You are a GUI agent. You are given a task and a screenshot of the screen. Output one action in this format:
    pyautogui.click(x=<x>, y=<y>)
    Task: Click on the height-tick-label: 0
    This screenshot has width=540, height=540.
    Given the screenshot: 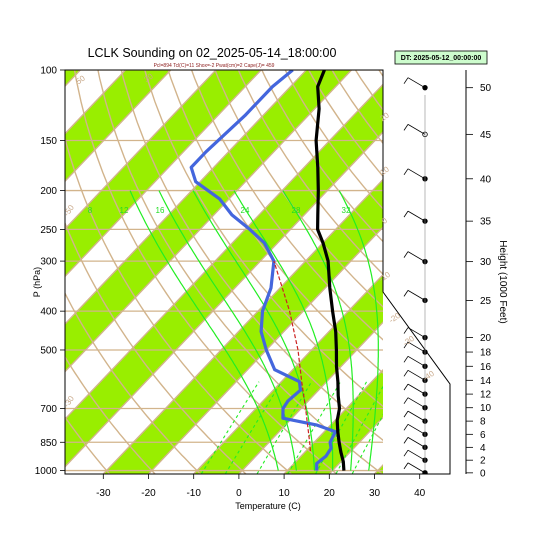 What is the action you would take?
    pyautogui.click(x=483, y=473)
    